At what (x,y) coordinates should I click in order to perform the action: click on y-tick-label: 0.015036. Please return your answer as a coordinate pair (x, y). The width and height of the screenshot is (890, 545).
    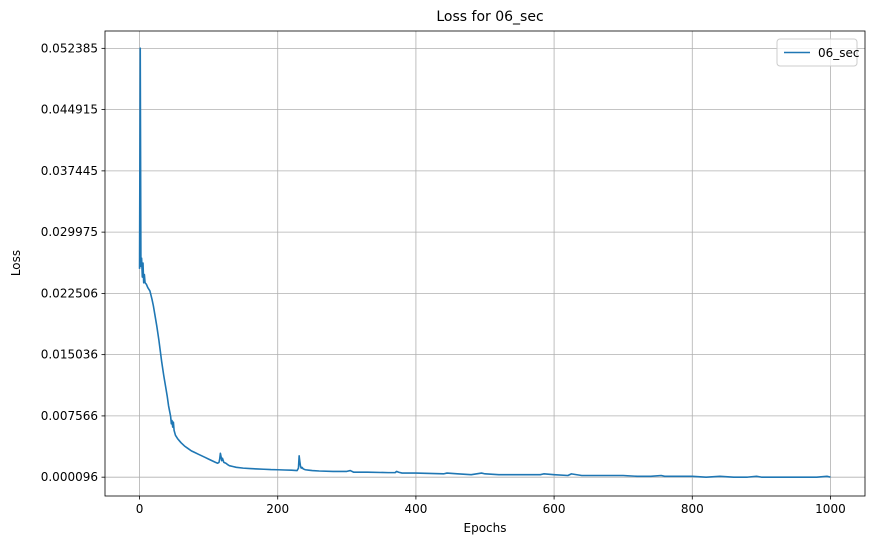
    Looking at the image, I should click on (69, 355).